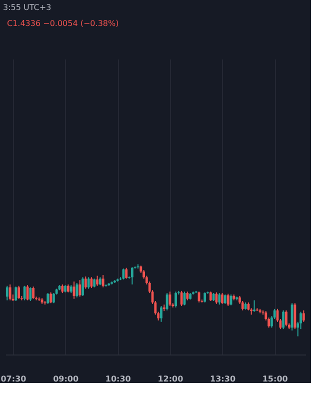 The width and height of the screenshot is (324, 400). Describe the element at coordinates (63, 23) in the screenshot. I see `text: C1.4336 −0.0054 (−0.38%)` at that location.